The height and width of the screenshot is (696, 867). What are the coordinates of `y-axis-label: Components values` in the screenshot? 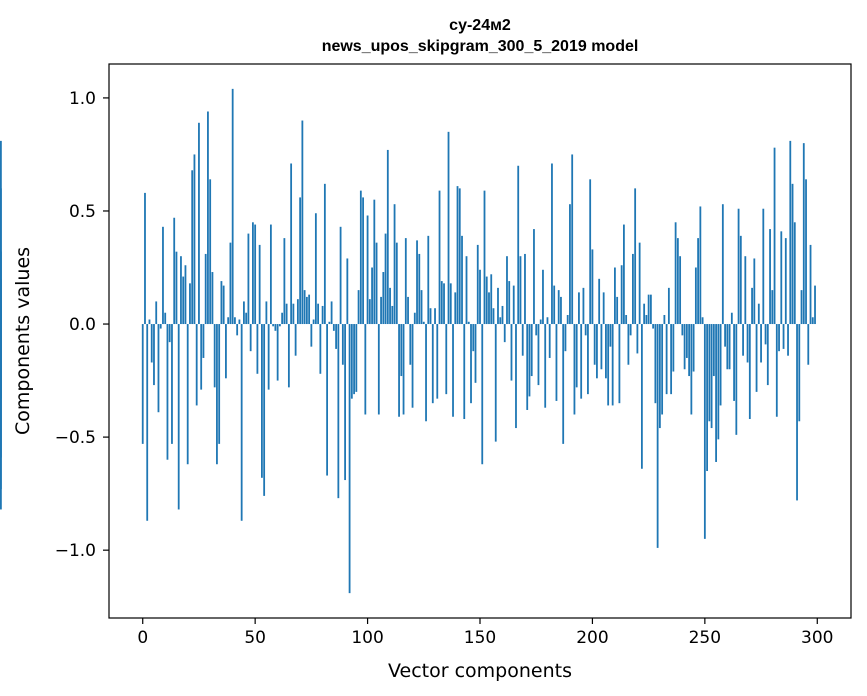 It's located at (23, 341).